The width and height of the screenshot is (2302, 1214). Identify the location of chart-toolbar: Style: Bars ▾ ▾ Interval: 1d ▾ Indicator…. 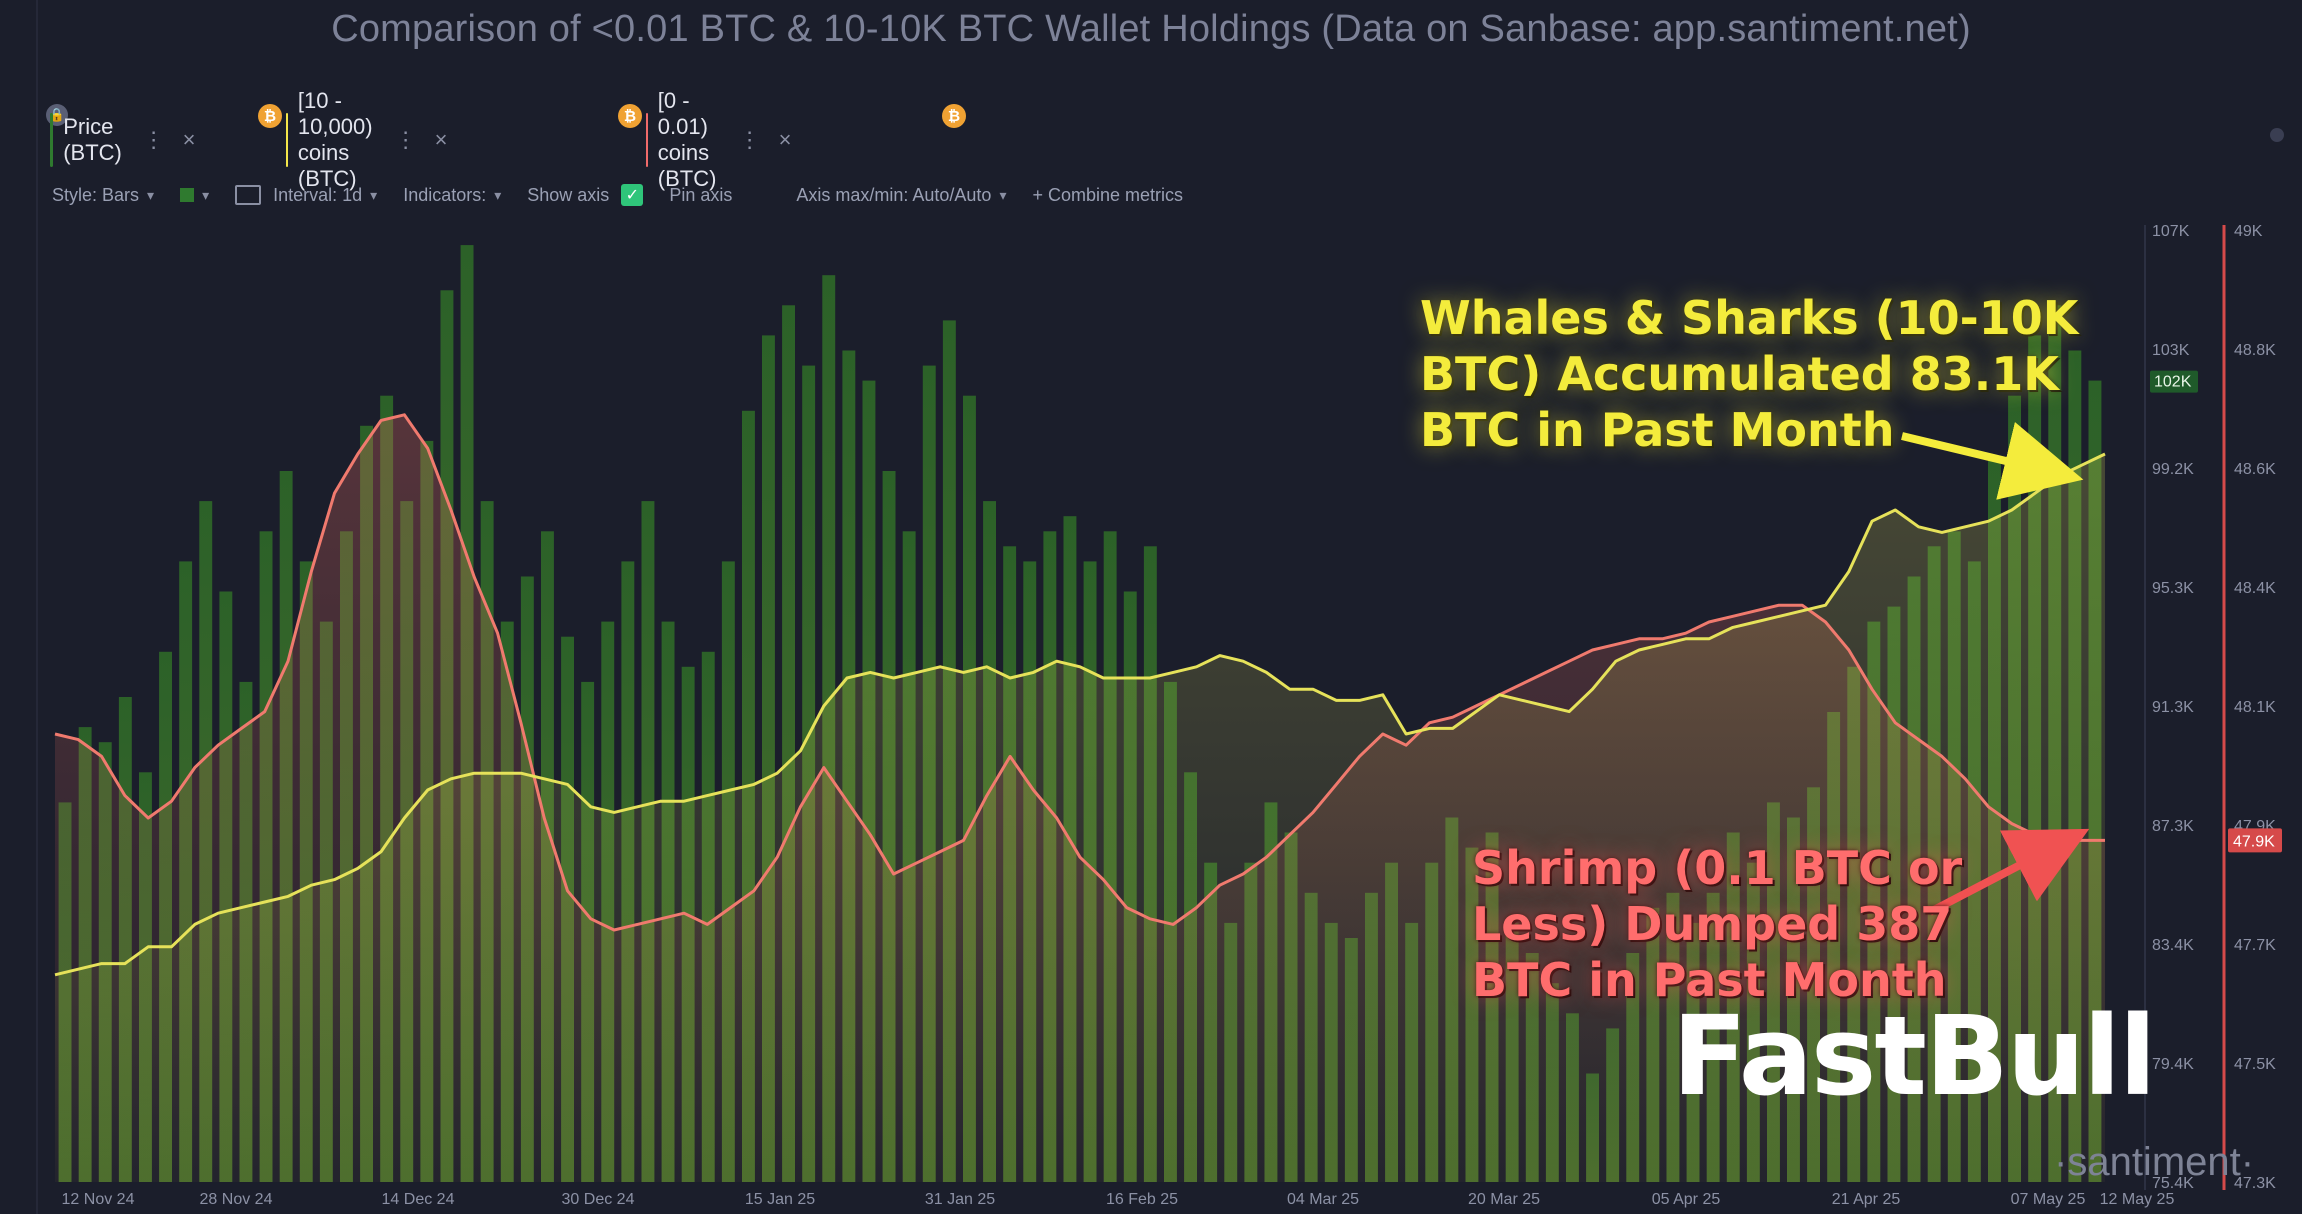
(630, 195).